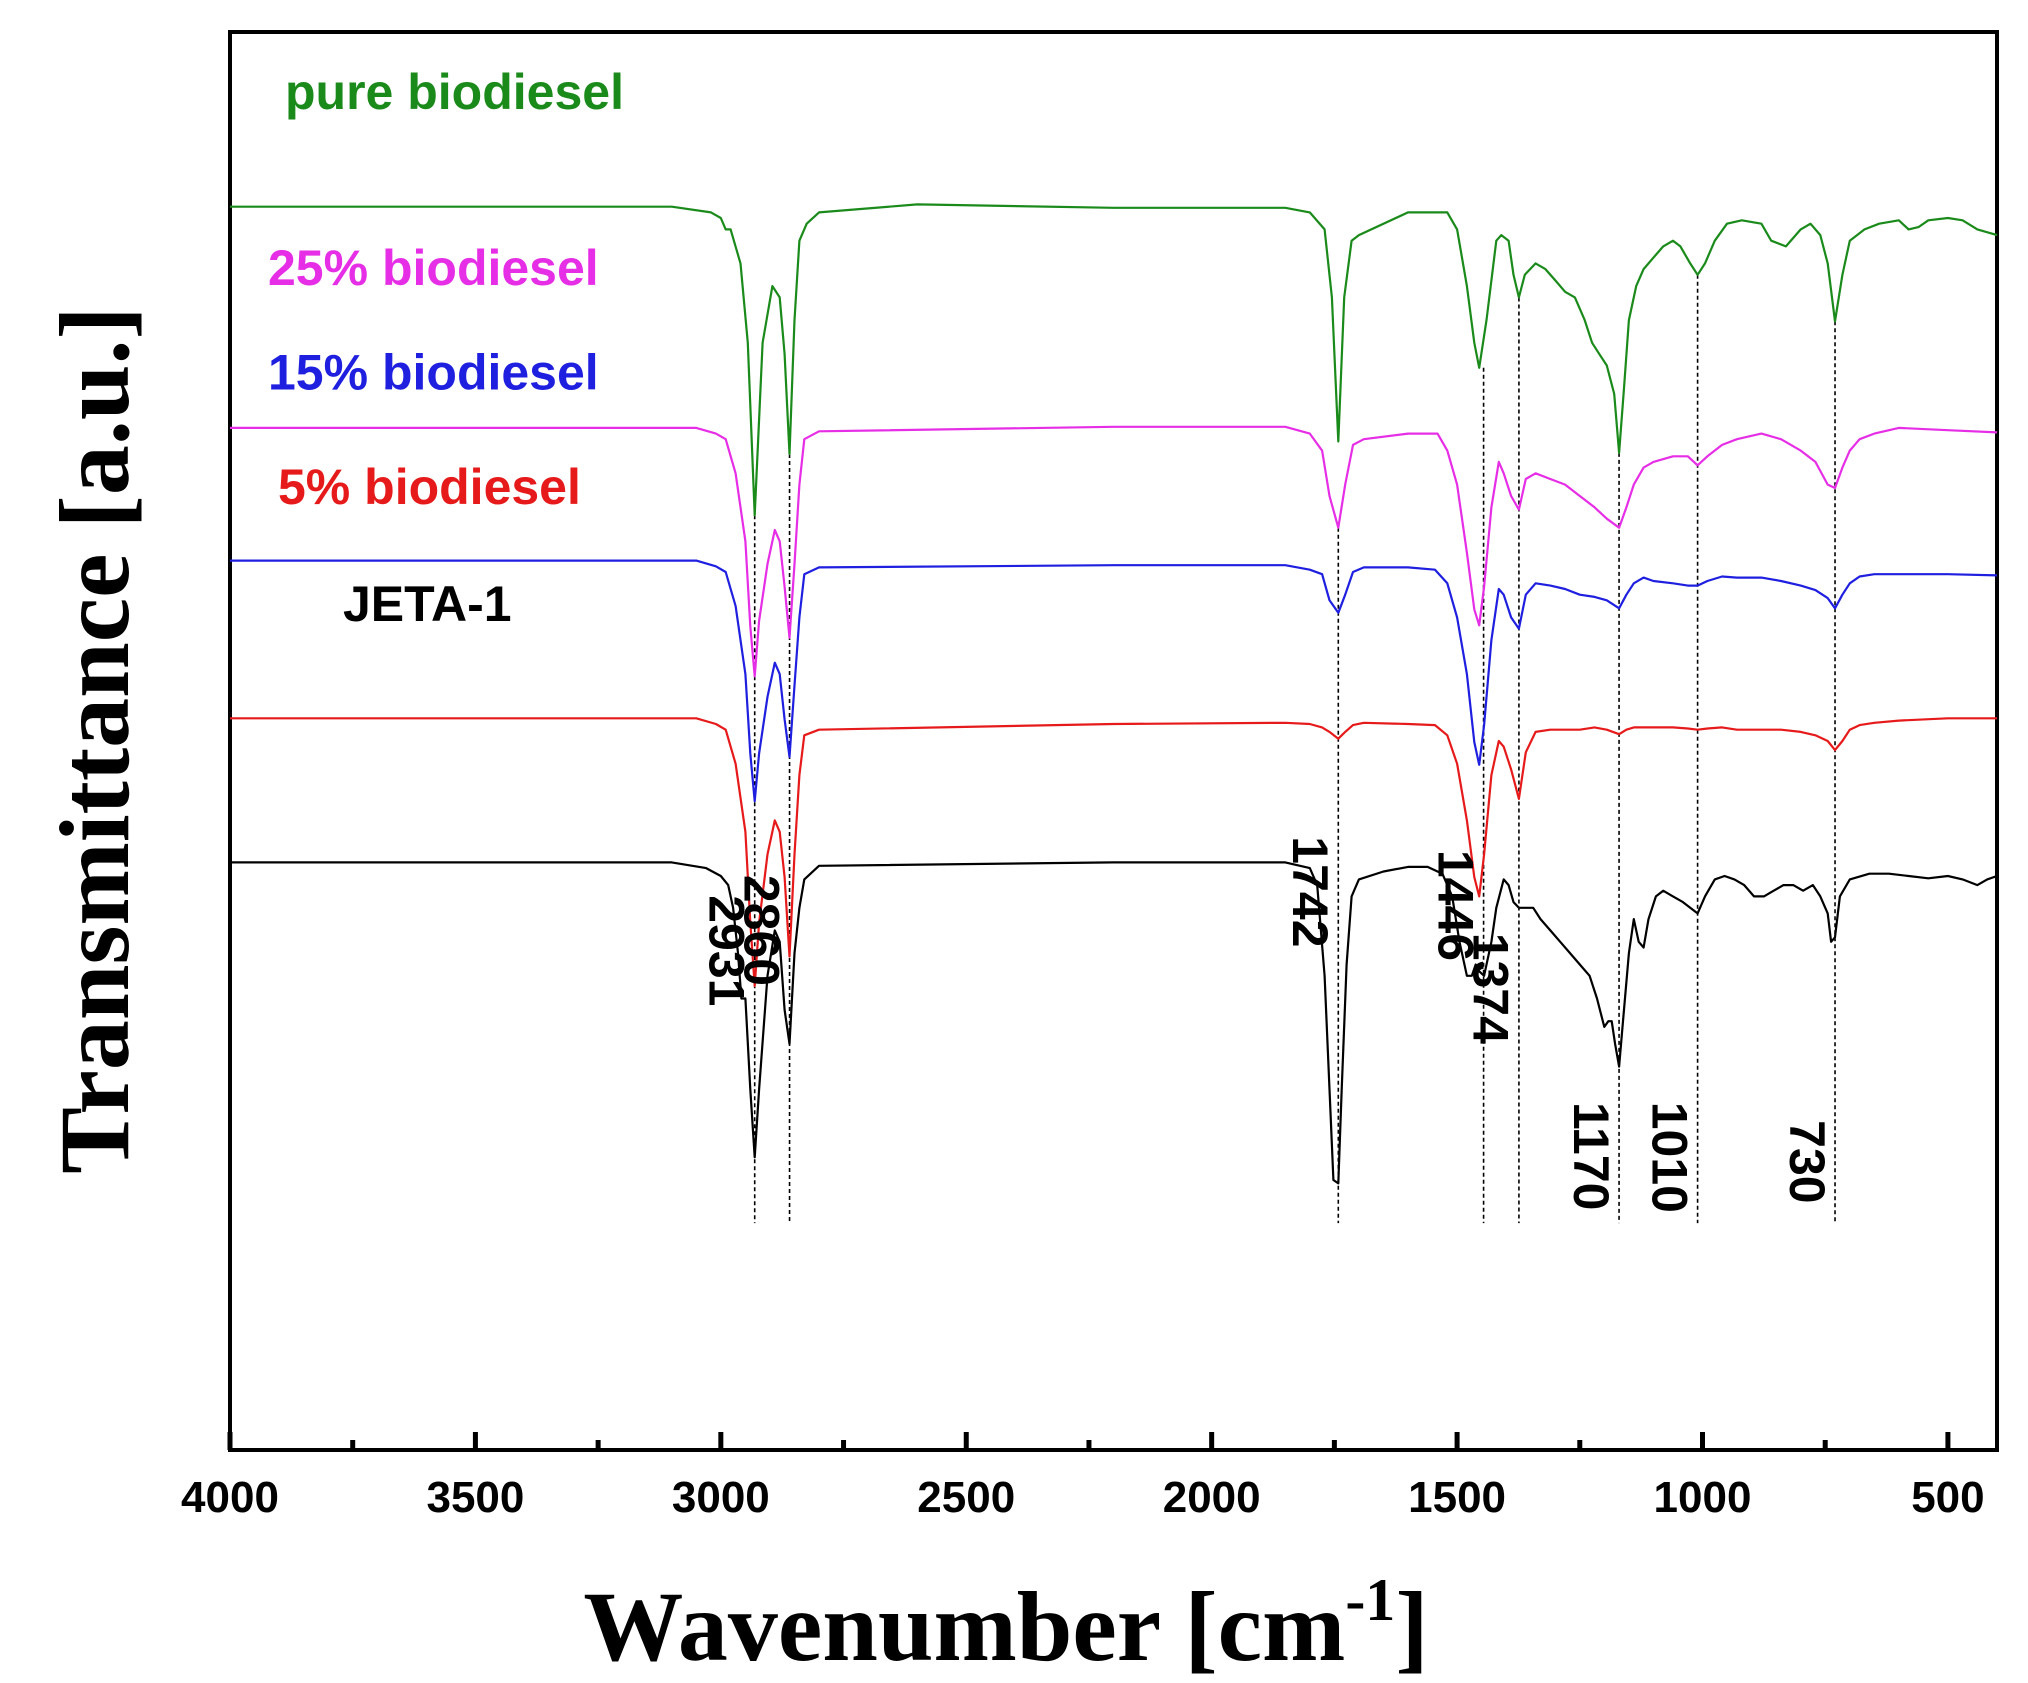  What do you see at coordinates (1669, 1157) in the screenshot?
I see `peak-label: 1010` at bounding box center [1669, 1157].